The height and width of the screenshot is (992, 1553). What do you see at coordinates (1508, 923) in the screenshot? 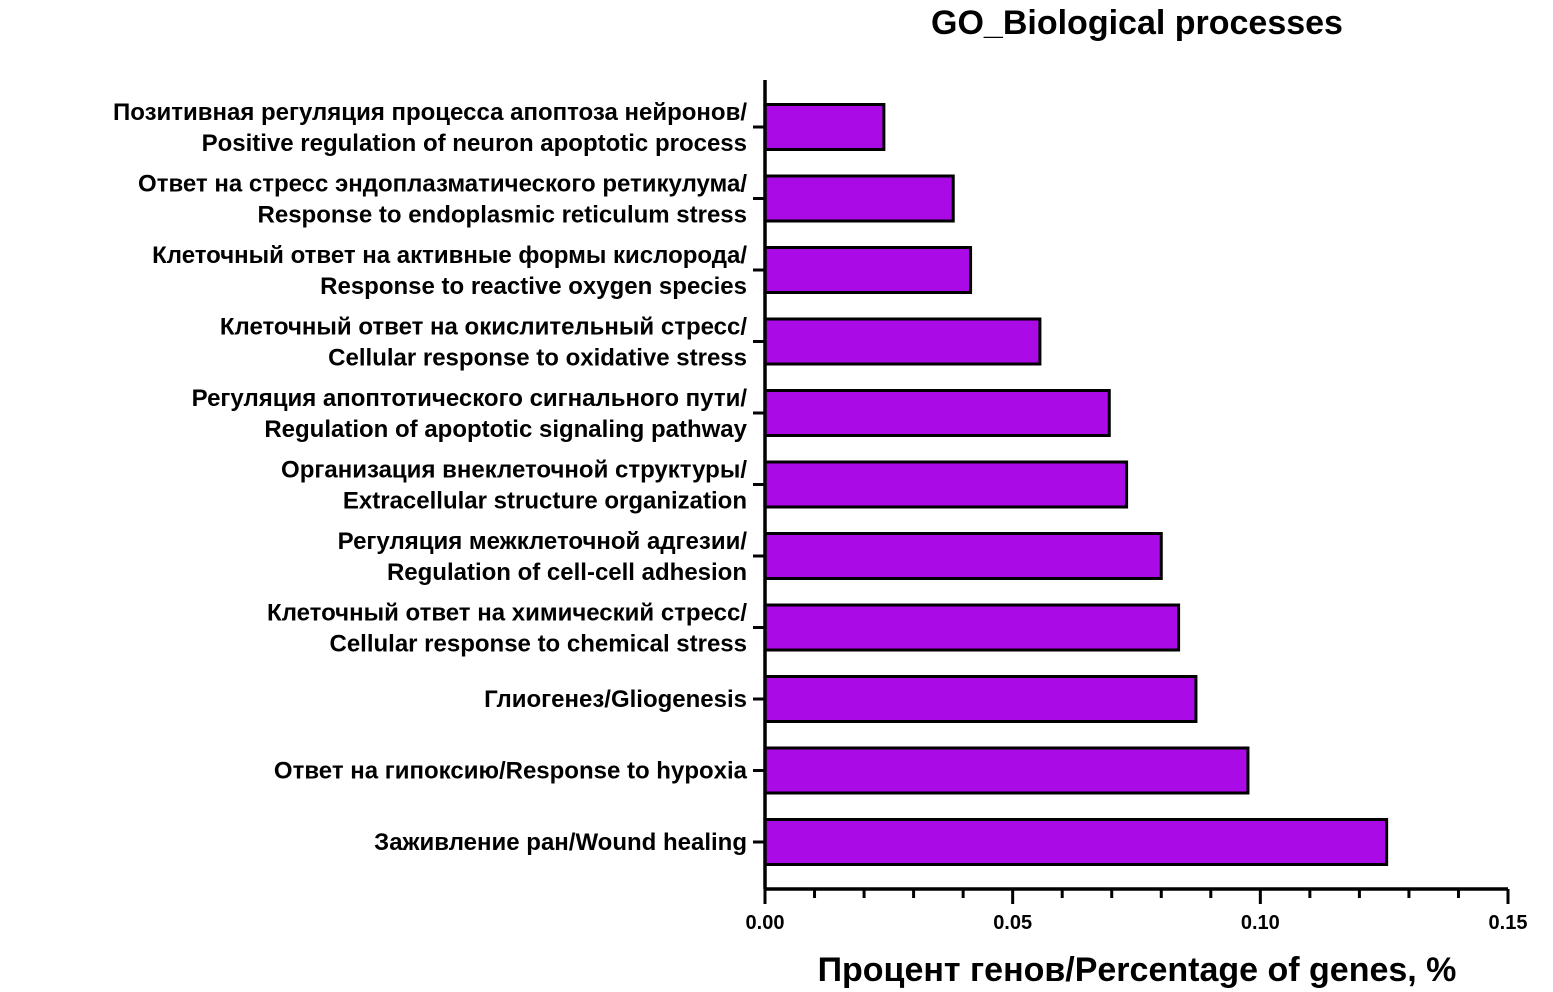
I see `x-tick-label-3: 0.15` at bounding box center [1508, 923].